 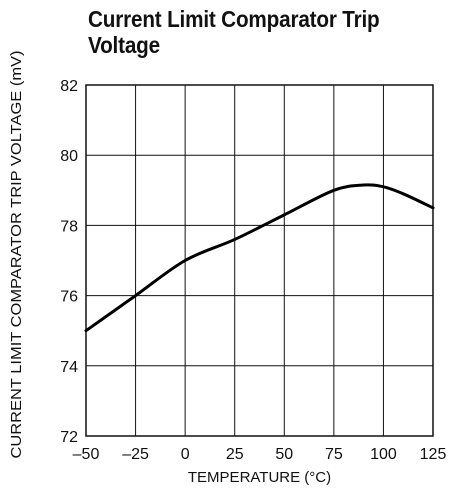 I want to click on y-tick-label: 76, so click(x=69, y=297).